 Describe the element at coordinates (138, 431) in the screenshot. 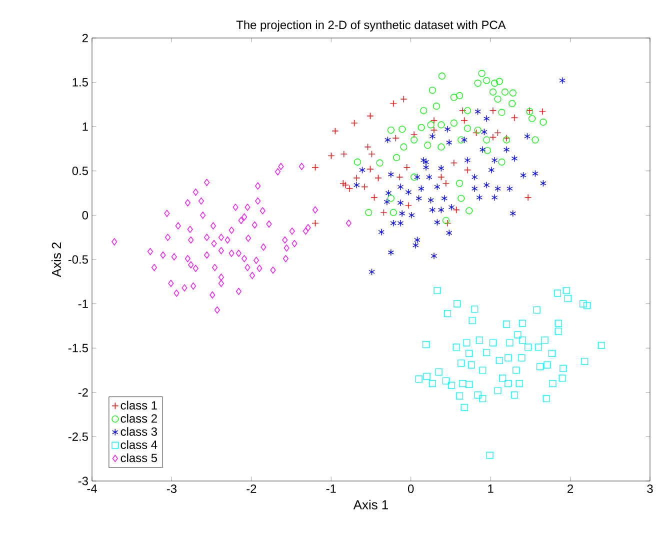

I see `legend-label: class 3` at that location.